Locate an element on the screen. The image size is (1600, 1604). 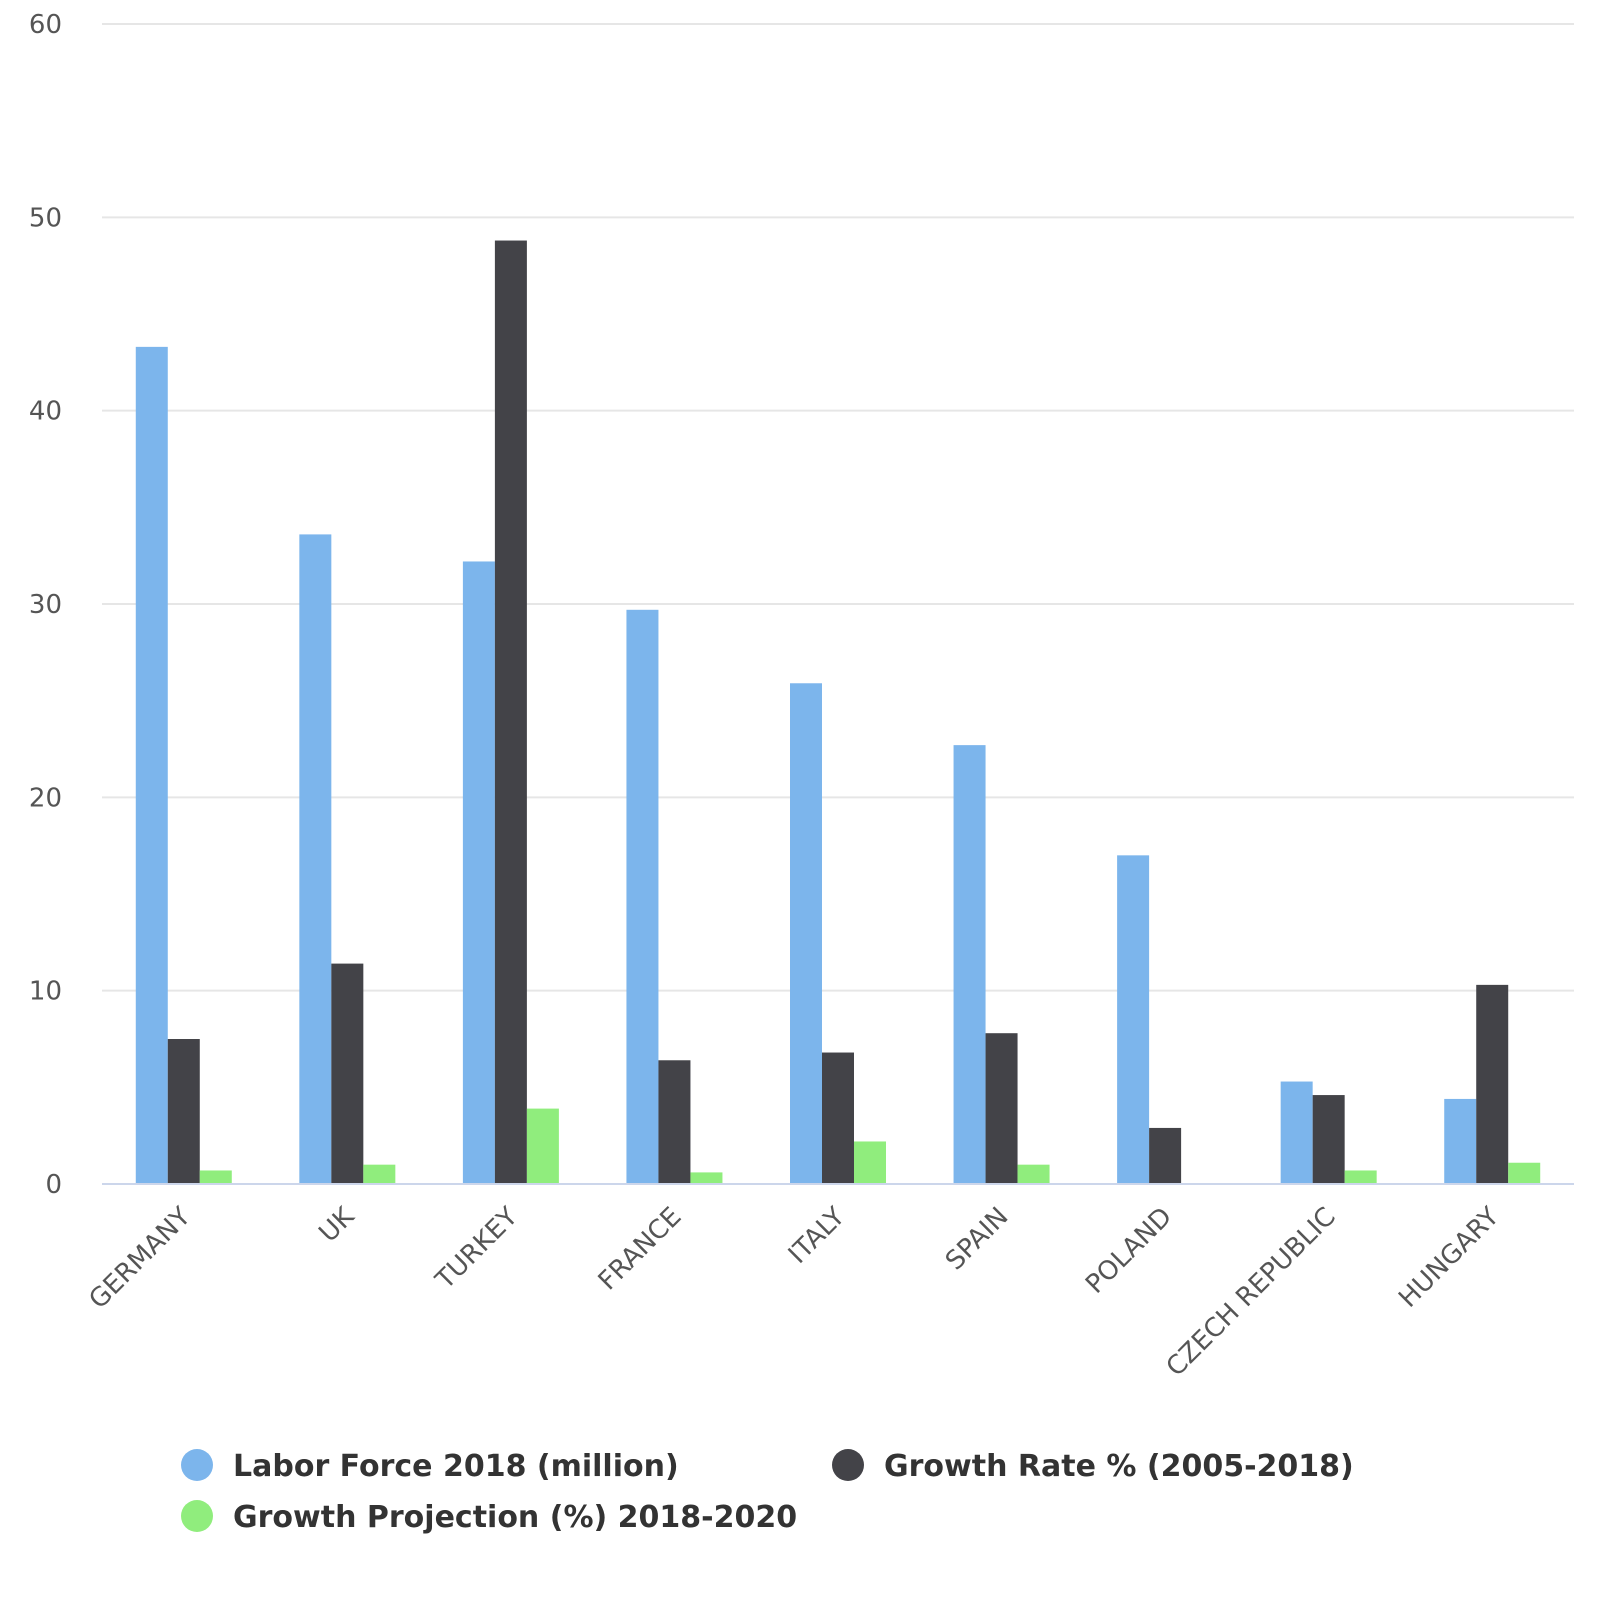
legend-item-2: Growth Rate % (2005-2018) is located at coordinates (1093, 1466).